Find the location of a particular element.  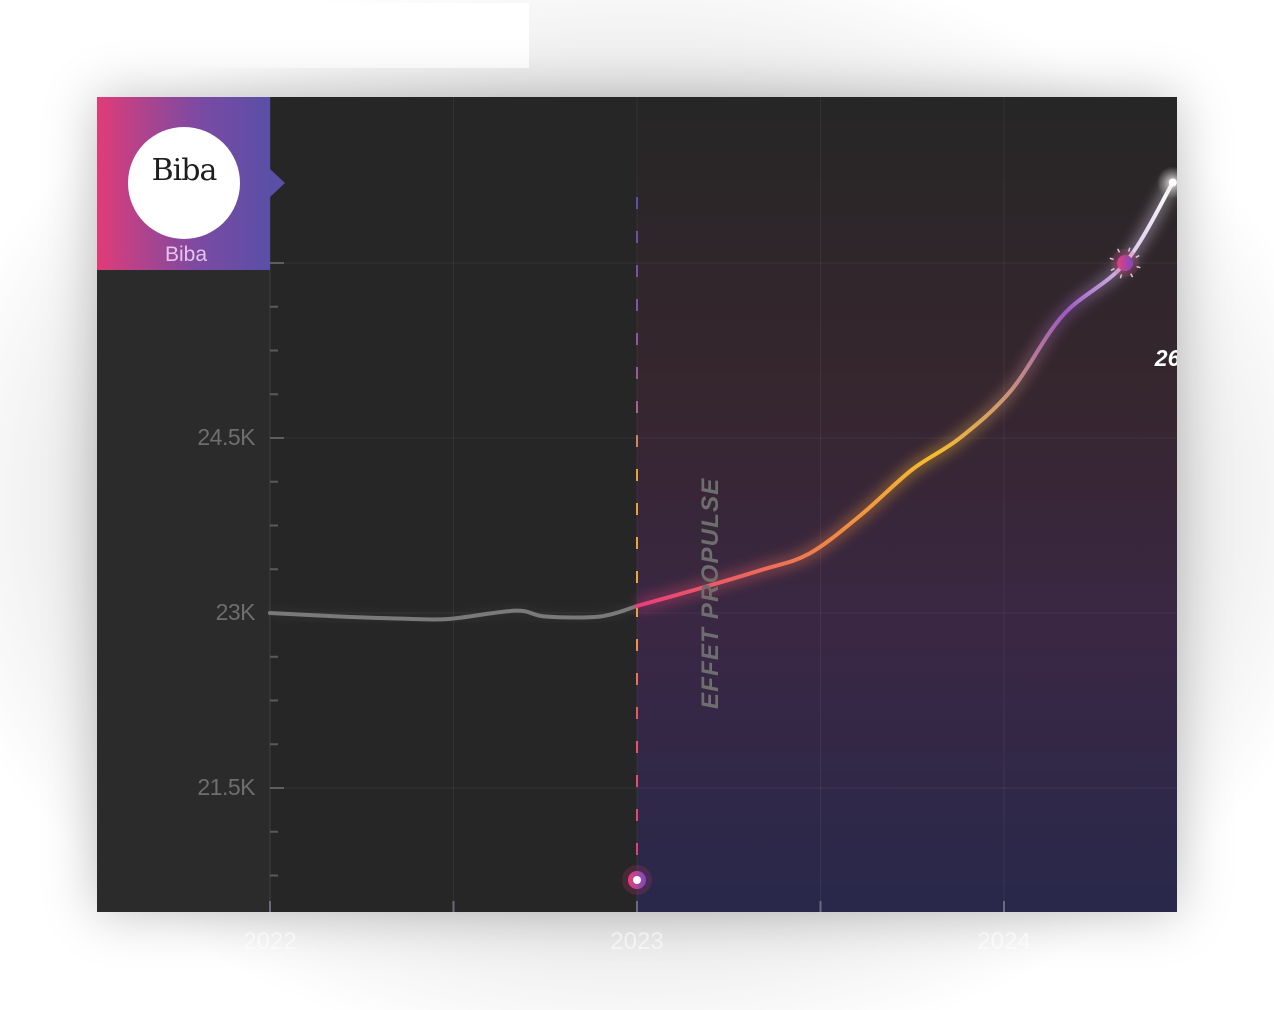

brand-logo: Biba is located at coordinates (184, 183).